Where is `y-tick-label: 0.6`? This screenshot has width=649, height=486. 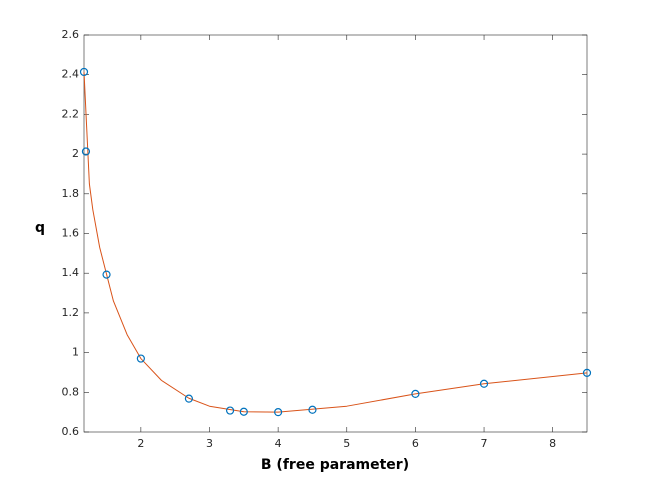
y-tick-label: 0.6 is located at coordinates (71, 431).